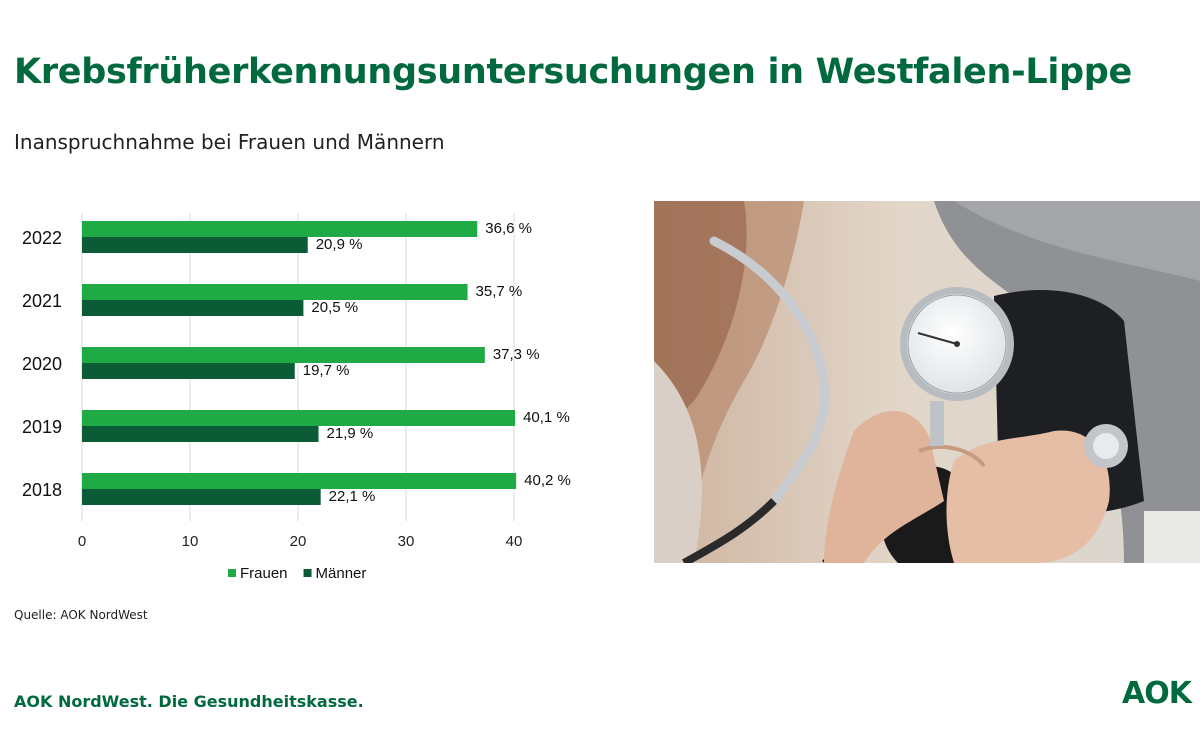  What do you see at coordinates (406, 541) in the screenshot?
I see `x-tick-label: 30` at bounding box center [406, 541].